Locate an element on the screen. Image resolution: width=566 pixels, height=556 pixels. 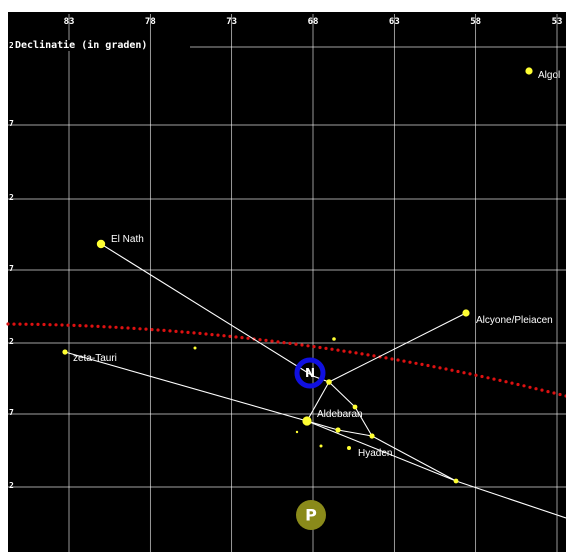
ecliptic-line is located at coordinates (286, 360).